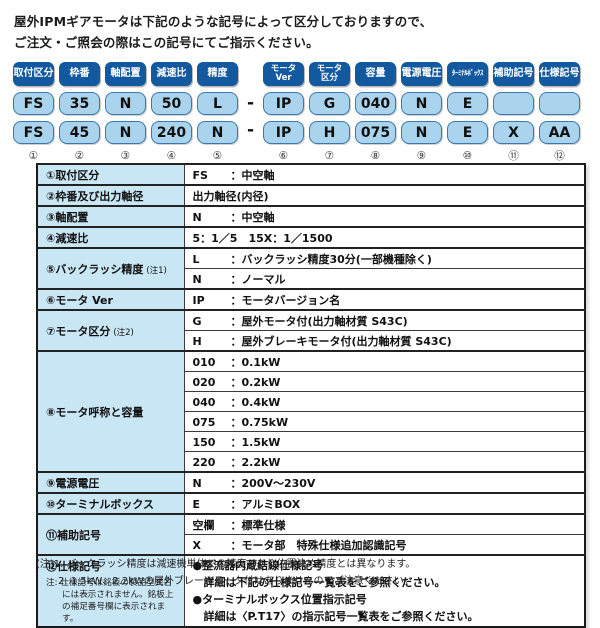  I want to click on separator-spacer-top, so click(250, 74).